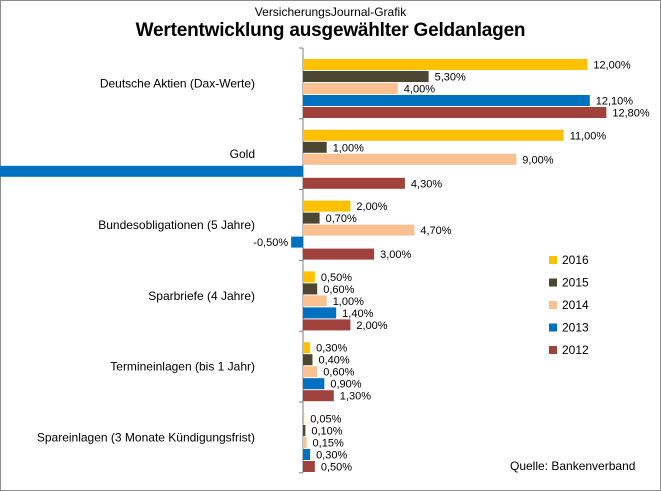 This screenshot has height=491, width=661. I want to click on data-label: 0,90%, so click(345, 385).